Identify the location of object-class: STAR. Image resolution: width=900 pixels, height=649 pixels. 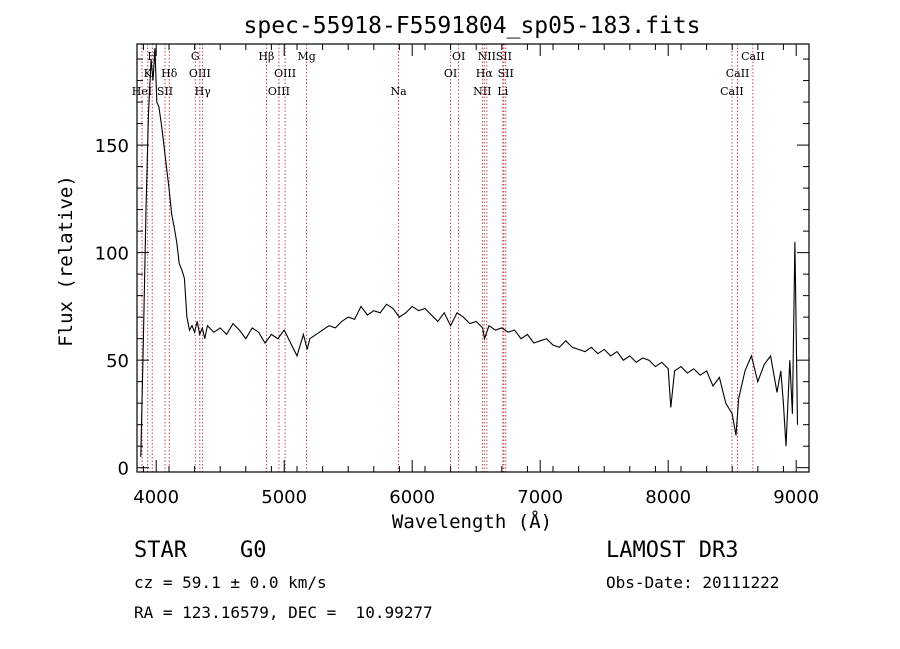
(160, 550).